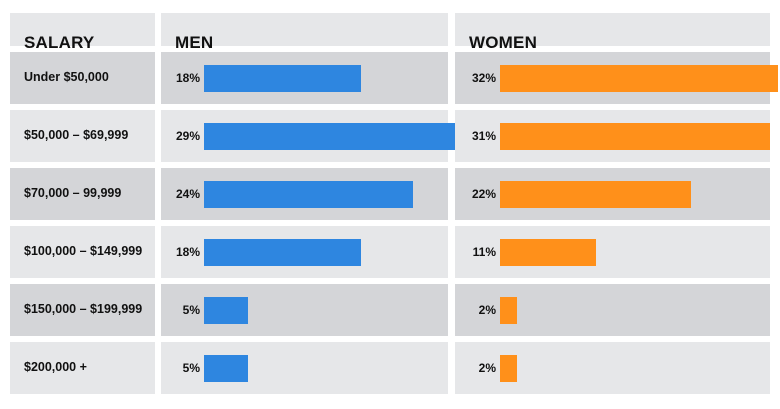  I want to click on women-cell: 22%, so click(612, 194).